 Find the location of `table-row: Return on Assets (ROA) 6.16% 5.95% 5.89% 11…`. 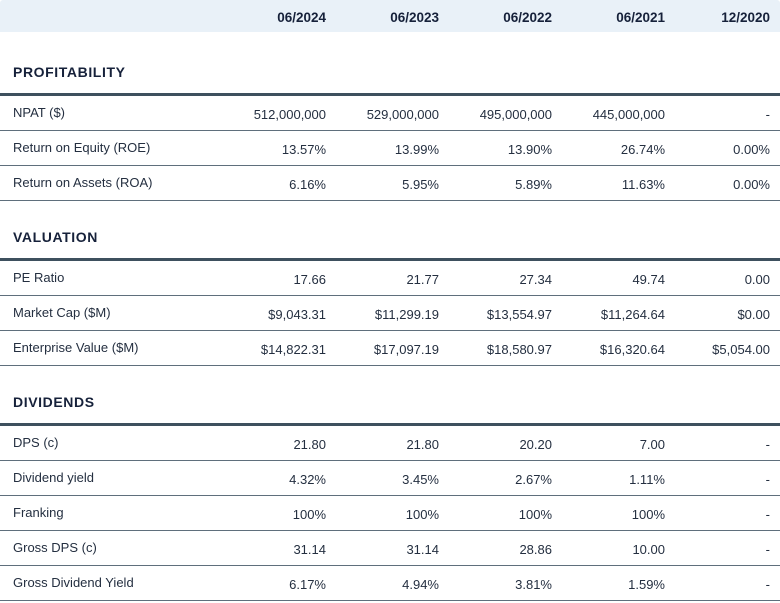

table-row: Return on Assets (ROA) 6.16% 5.95% 5.89% 11… is located at coordinates (390, 183).